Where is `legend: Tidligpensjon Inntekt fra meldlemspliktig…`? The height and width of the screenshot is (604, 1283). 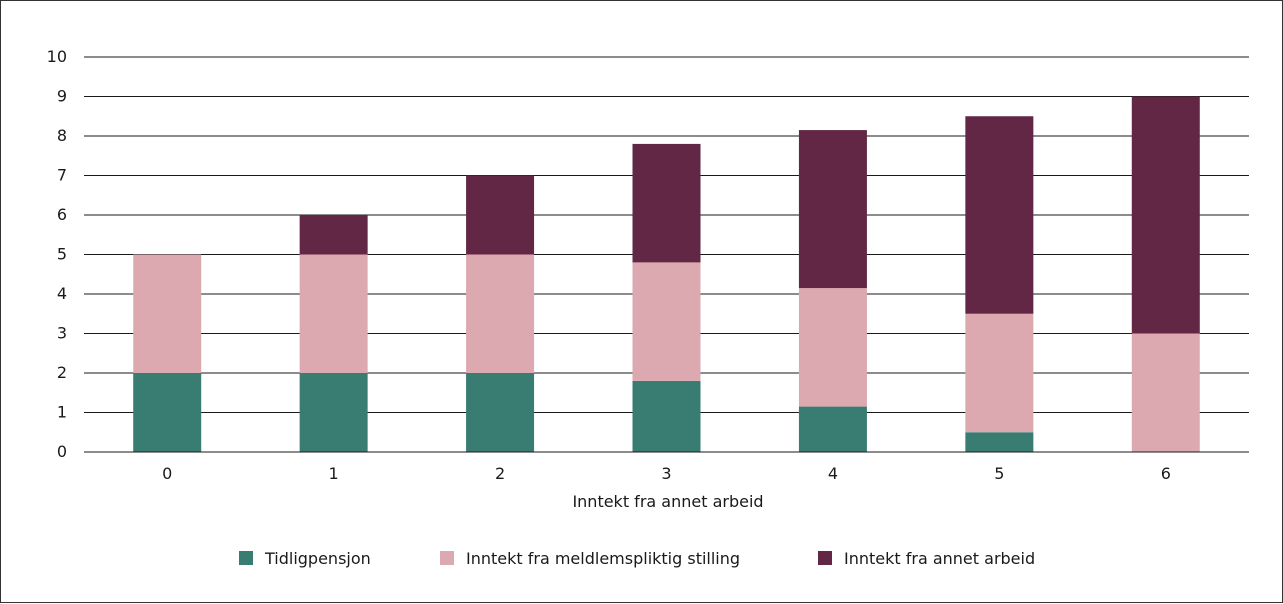 legend: Tidligpensjon Inntekt fra meldlemspliktig… is located at coordinates (637, 558).